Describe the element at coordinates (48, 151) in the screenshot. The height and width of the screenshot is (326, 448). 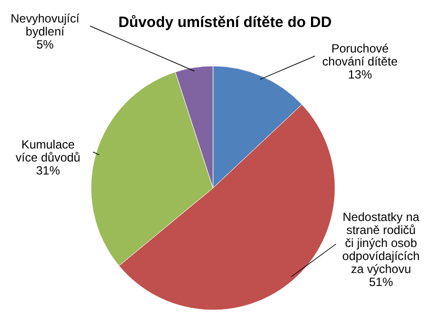
I see `slice-label: Kumulace více důvodů` at that location.